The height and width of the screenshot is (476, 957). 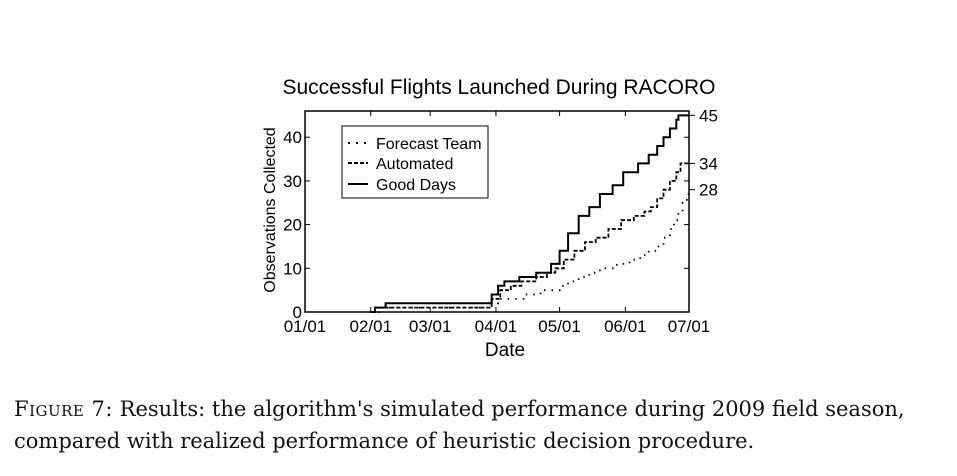 What do you see at coordinates (370, 326) in the screenshot?
I see `x-tick-label: 02/01` at bounding box center [370, 326].